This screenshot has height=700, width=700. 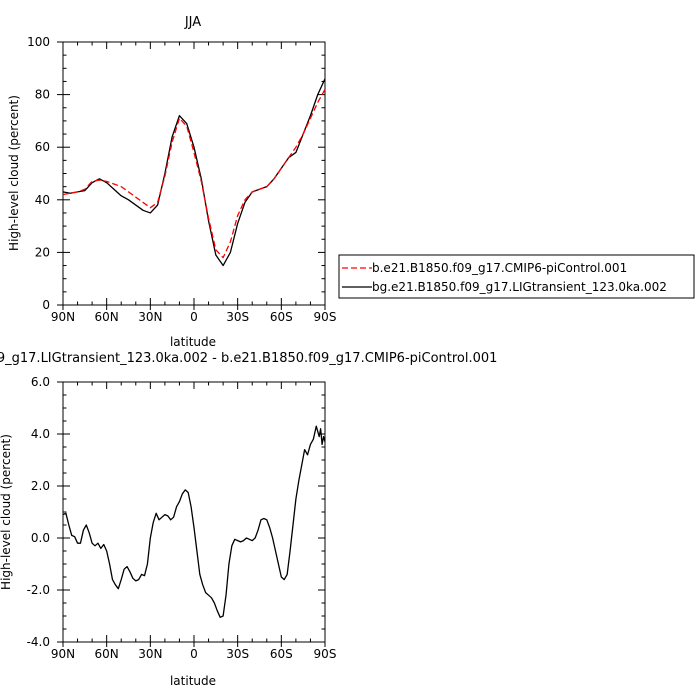 I want to click on top-x-tick-label: 90S, so click(x=325, y=317).